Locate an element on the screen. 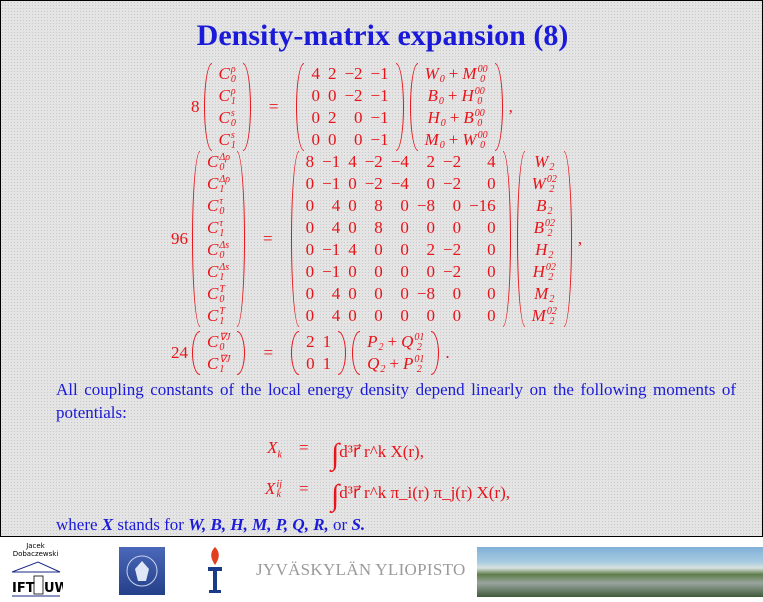 This screenshot has height=602, width=763. punctuation: , is located at coordinates (580, 238).